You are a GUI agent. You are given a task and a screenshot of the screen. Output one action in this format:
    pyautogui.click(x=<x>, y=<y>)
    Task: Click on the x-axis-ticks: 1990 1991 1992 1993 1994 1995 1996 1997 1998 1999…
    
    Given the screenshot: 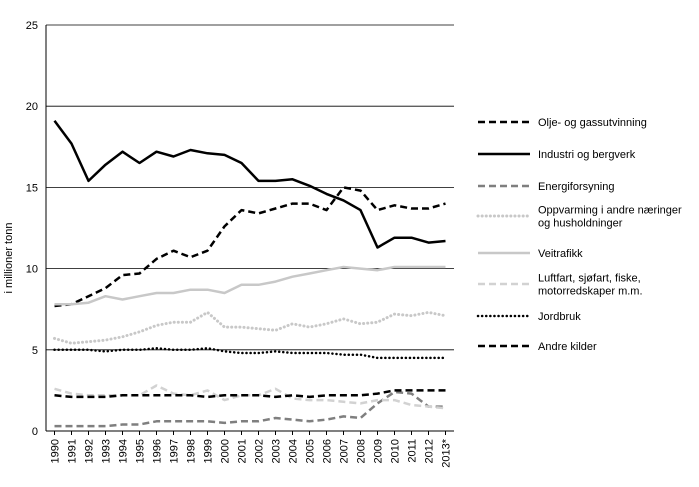 What is the action you would take?
    pyautogui.click(x=251, y=449)
    